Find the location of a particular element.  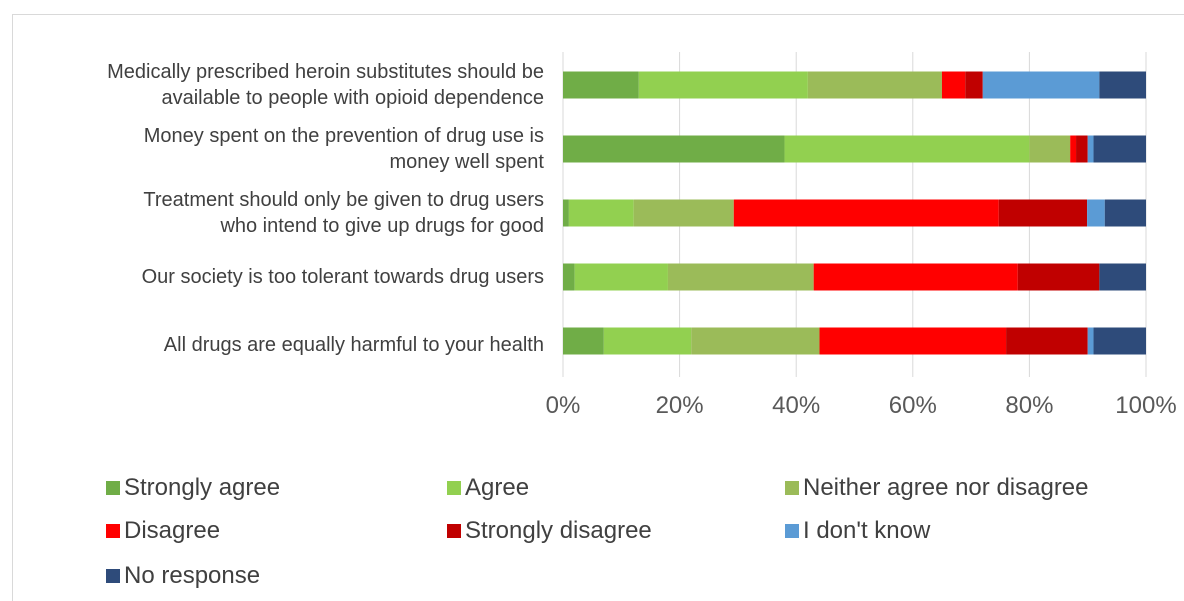

bar-segment-row3-no-response is located at coordinates (1122, 277).